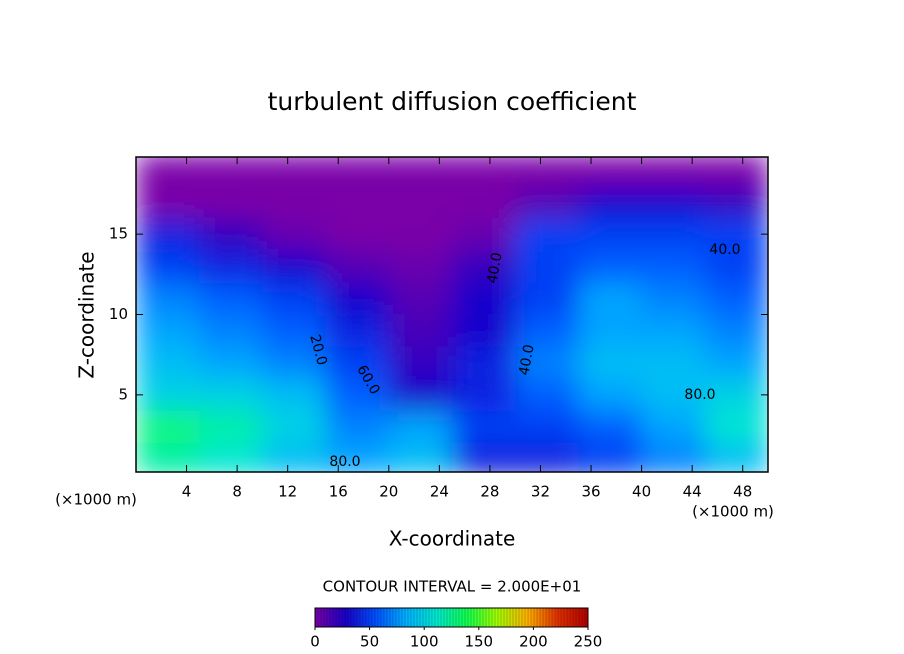 This screenshot has width=904, height=654. What do you see at coordinates (388, 492) in the screenshot?
I see `x-tick-label: 20` at bounding box center [388, 492].